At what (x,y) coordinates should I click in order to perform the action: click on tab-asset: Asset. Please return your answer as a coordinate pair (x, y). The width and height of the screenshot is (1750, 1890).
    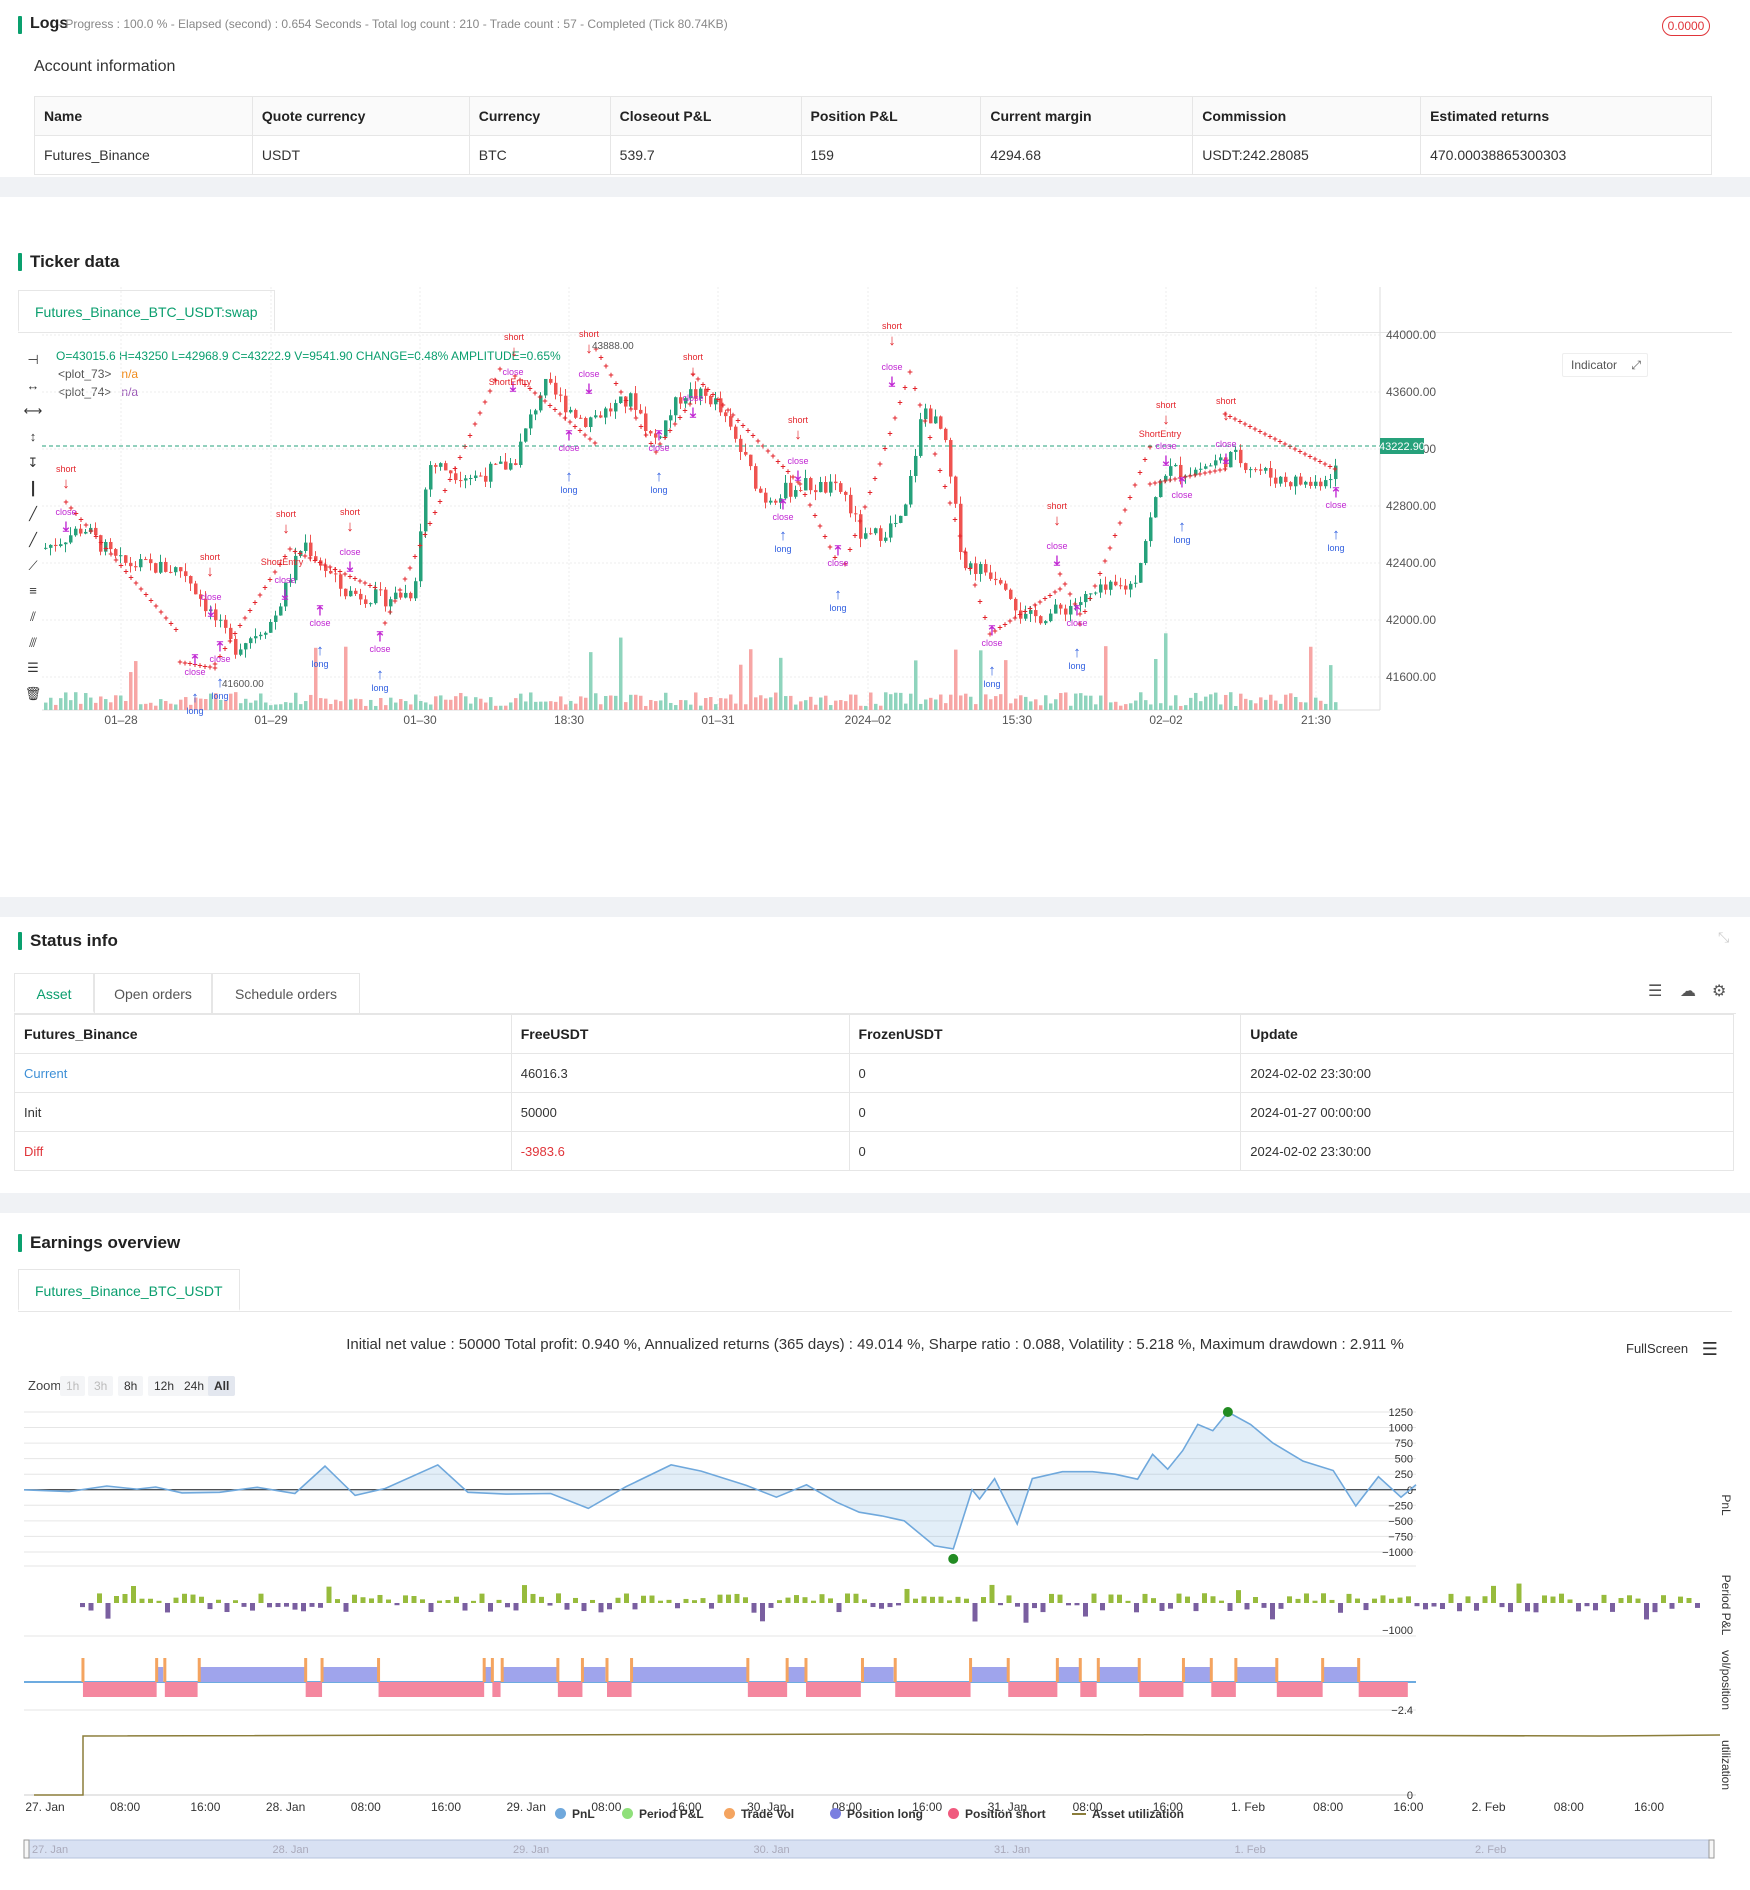
    Looking at the image, I should click on (54, 993).